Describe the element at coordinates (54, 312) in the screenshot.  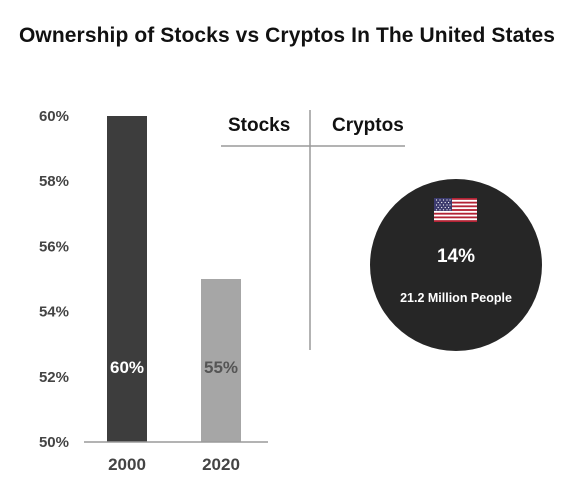
I see `y-tick-label: 54%` at that location.